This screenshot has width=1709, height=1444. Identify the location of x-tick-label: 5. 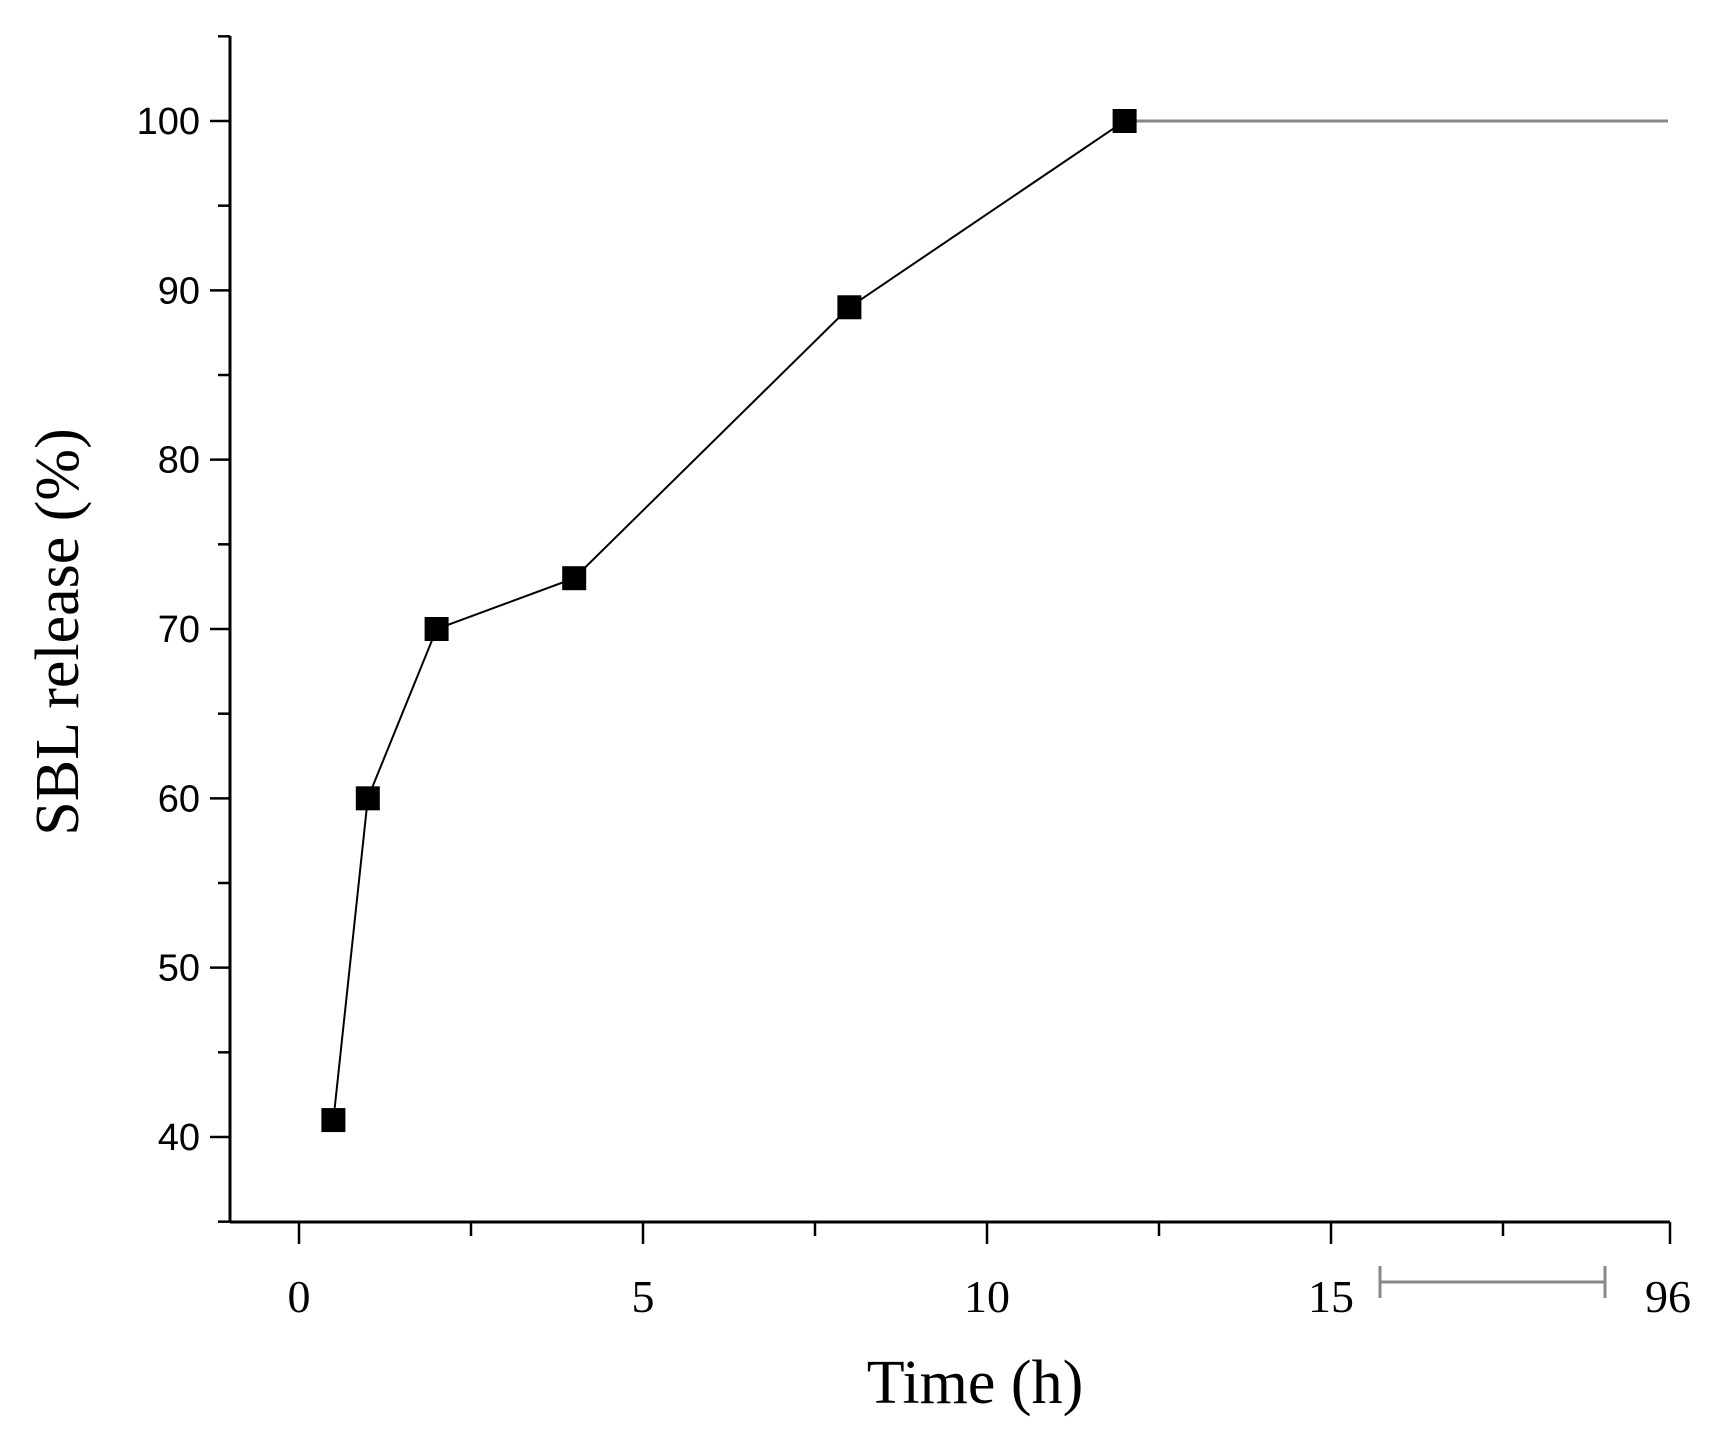
(643, 1296).